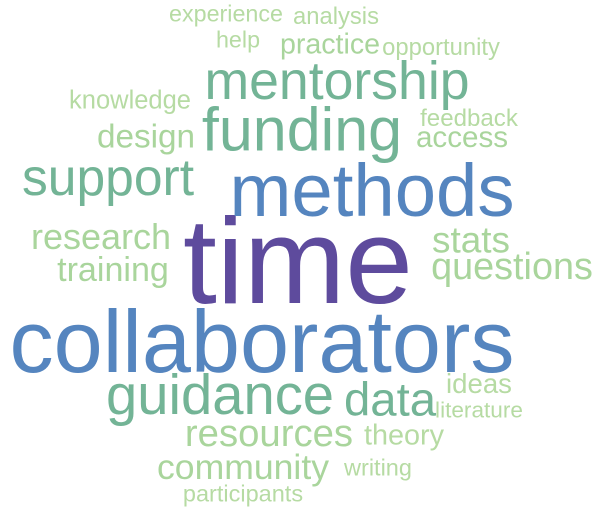  Describe the element at coordinates (479, 410) in the screenshot. I see `word-literature: literature` at that location.